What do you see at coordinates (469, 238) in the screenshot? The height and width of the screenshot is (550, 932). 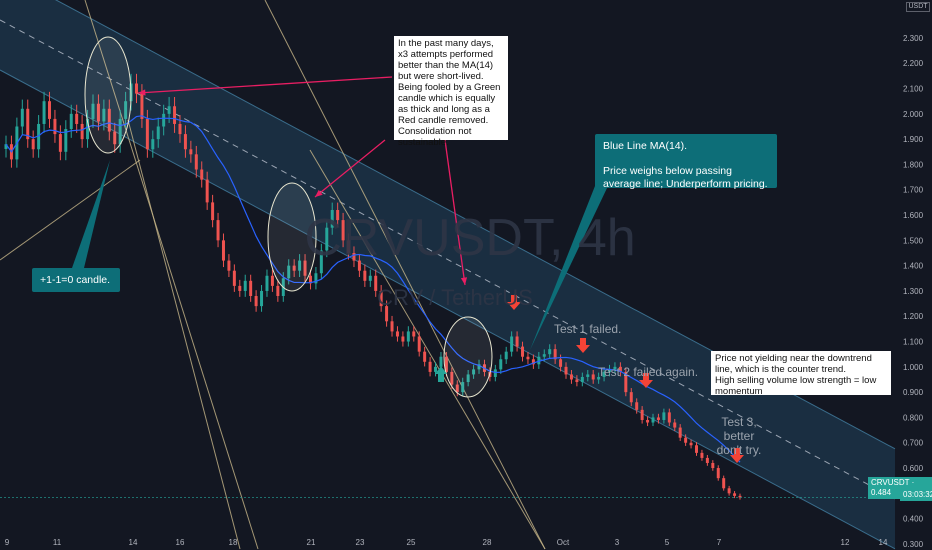 I see `watermark-title: CRVUSDT, 4h` at bounding box center [469, 238].